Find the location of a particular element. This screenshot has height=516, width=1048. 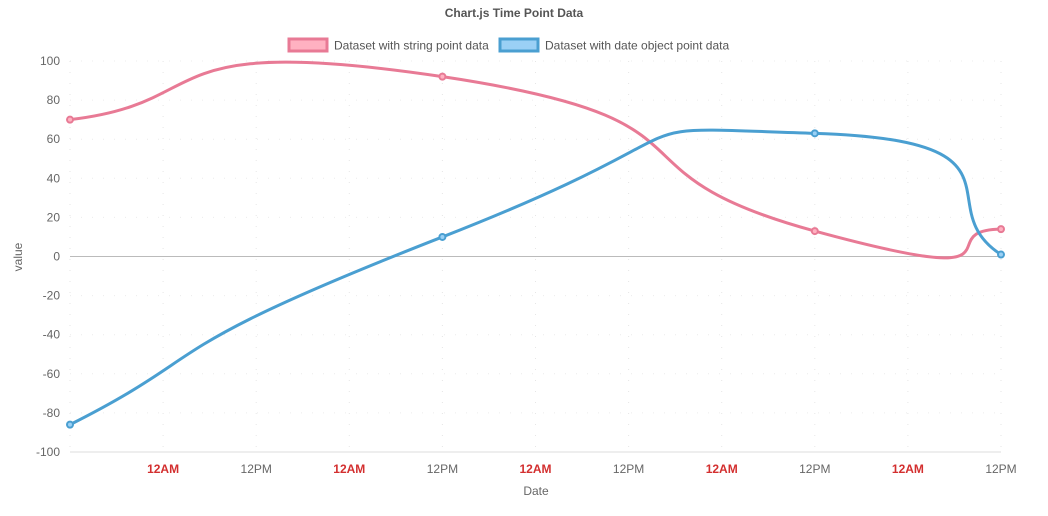

legend-swatch-date-object-data is located at coordinates (519, 45).